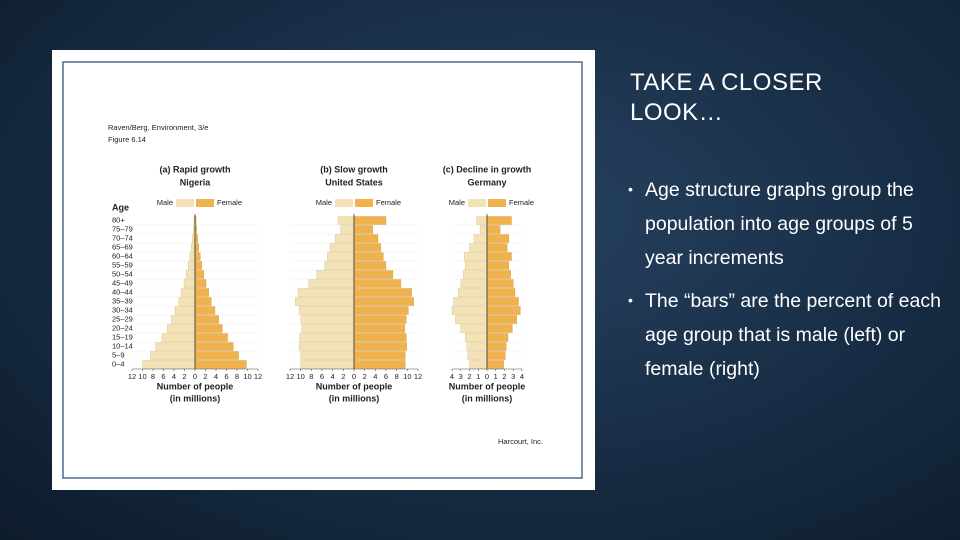 The height and width of the screenshot is (540, 960). Describe the element at coordinates (122, 345) in the screenshot. I see `y-tick-label: 10–14` at that location.